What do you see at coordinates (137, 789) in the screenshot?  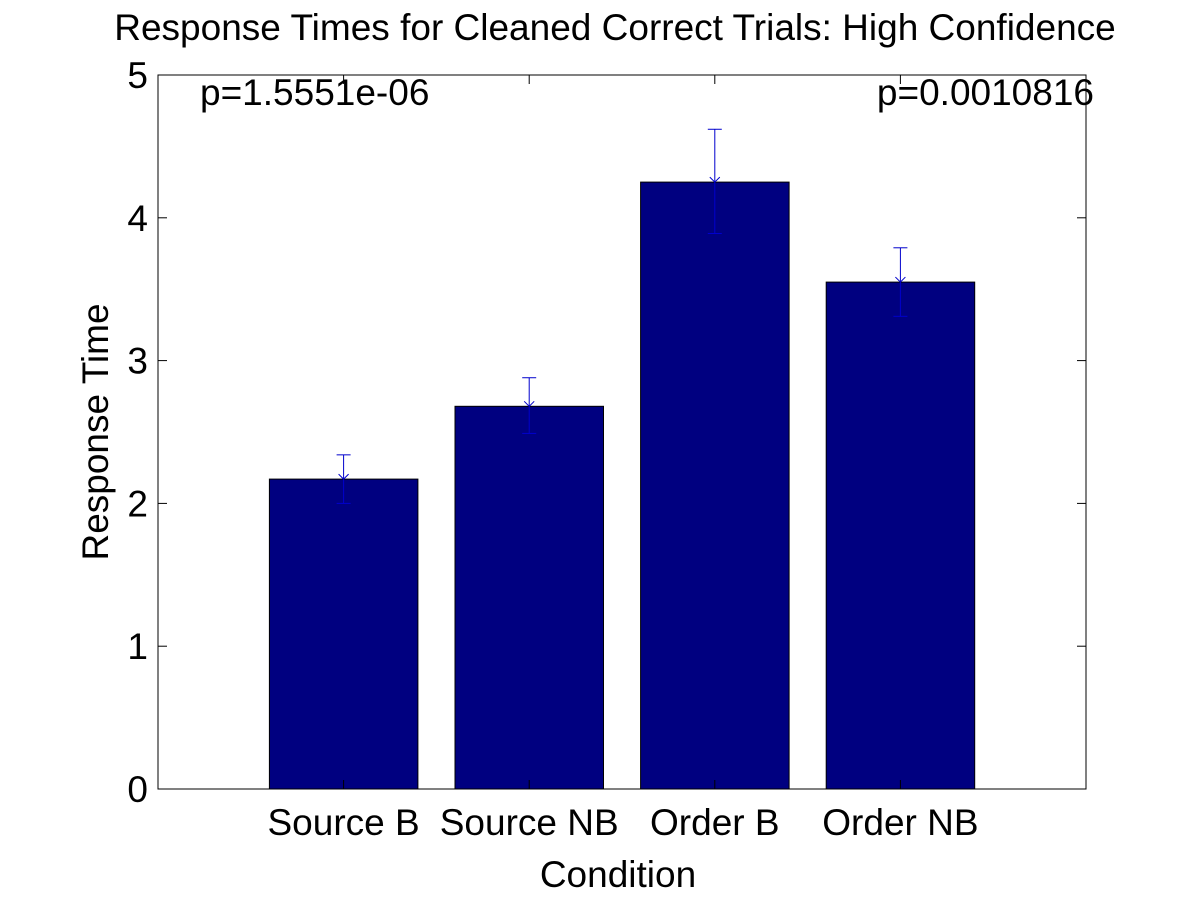 I see `y-tick-label-0: 0` at bounding box center [137, 789].